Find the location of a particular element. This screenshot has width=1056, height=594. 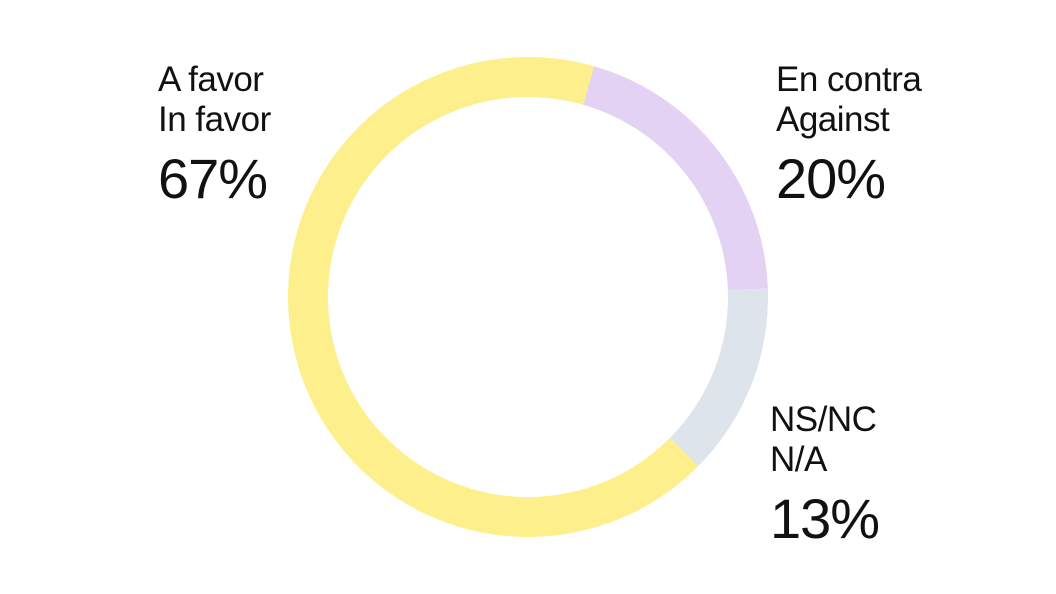

label-in-favor: A favor In favor 67% is located at coordinates (214, 134).